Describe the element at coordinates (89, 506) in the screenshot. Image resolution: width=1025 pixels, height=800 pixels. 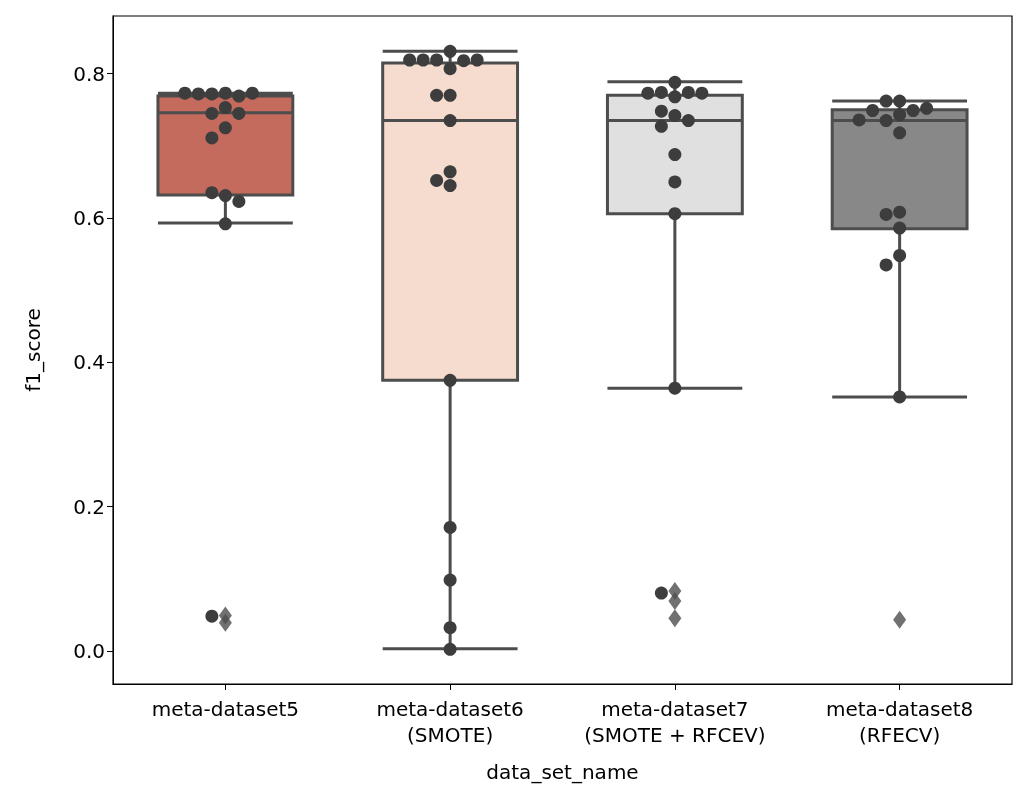
I see `y-tick-label: 0.2` at that location.